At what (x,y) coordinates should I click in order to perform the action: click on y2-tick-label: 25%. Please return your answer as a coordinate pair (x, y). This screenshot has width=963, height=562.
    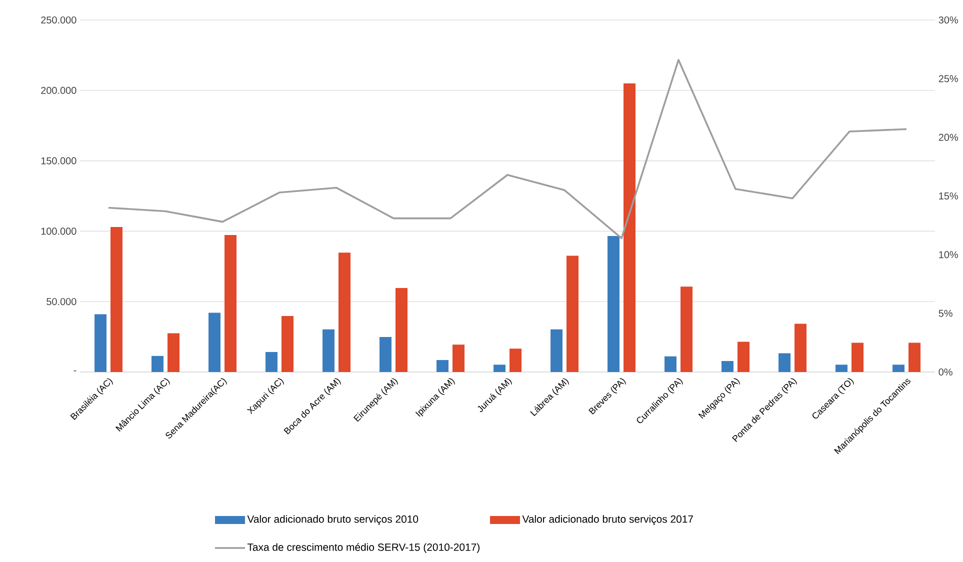
    Looking at the image, I should click on (948, 78).